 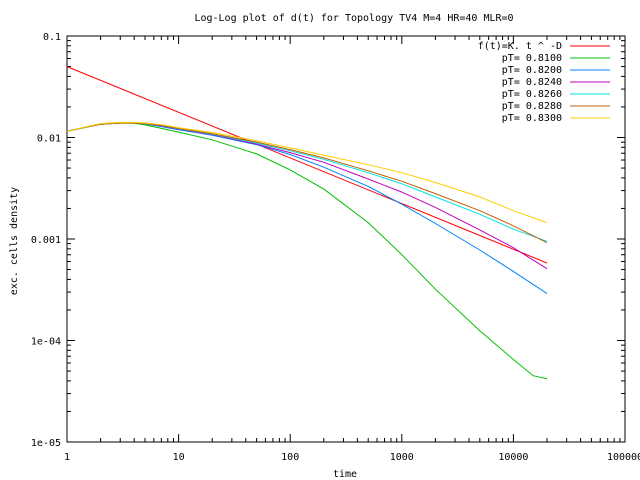 I want to click on x-axis-label: time, so click(x=345, y=474).